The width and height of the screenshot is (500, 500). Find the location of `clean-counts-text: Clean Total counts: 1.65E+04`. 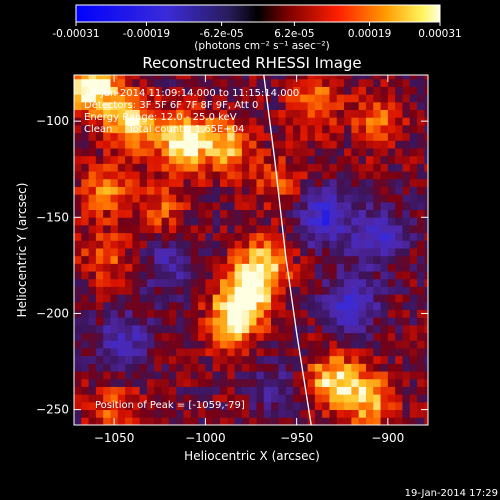

clean-counts-text: Clean Total counts: 1.65E+04 is located at coordinates (164, 129).